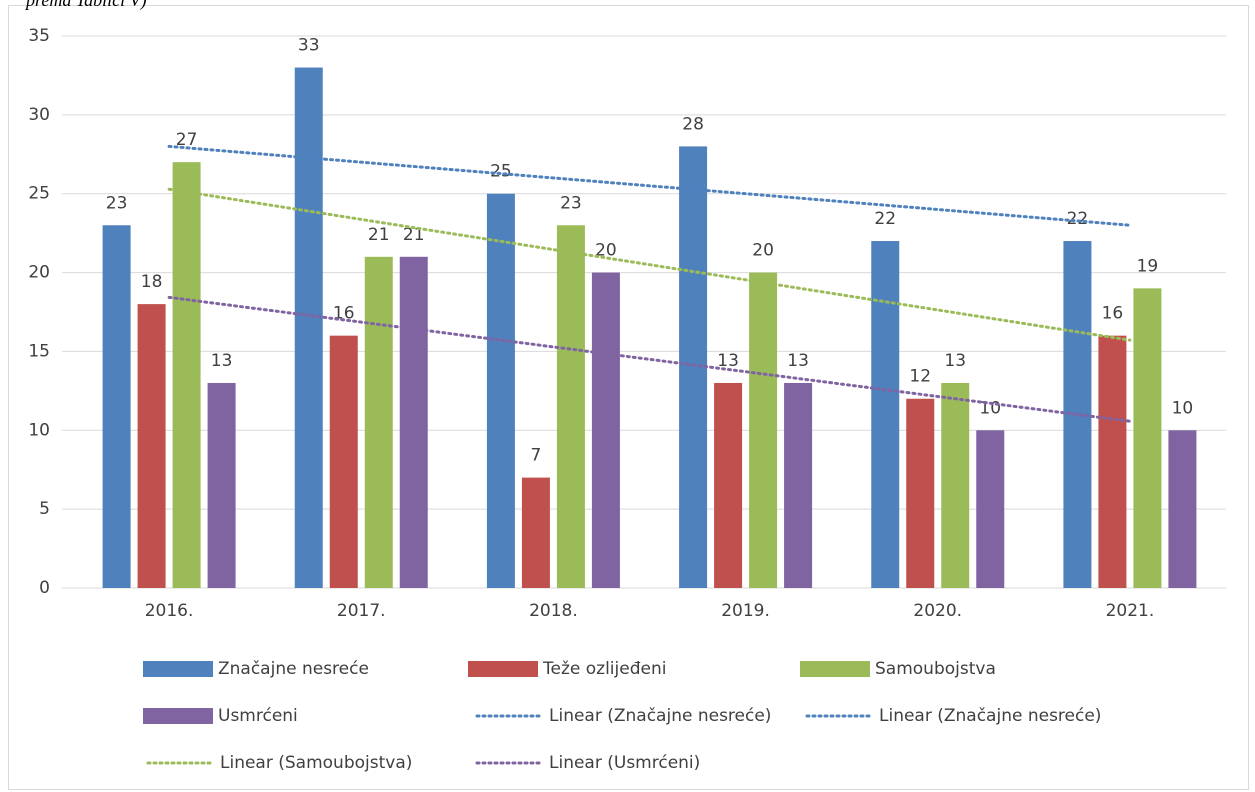  What do you see at coordinates (187, 140) in the screenshot?
I see `data-label: 27` at bounding box center [187, 140].